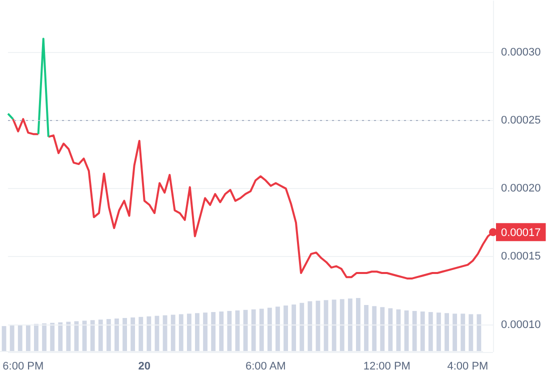 This screenshot has height=380, width=553. What do you see at coordinates (521, 324) in the screenshot?
I see `y-tick-label: 0.00010` at bounding box center [521, 324].